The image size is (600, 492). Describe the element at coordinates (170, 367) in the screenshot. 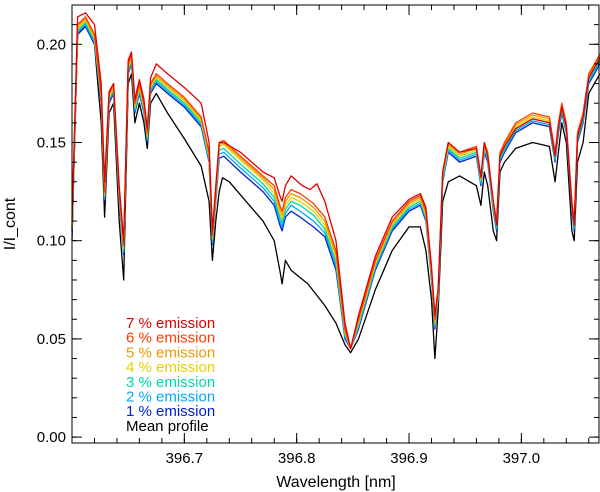

I see `legend-entry: 4 % emission` at that location.